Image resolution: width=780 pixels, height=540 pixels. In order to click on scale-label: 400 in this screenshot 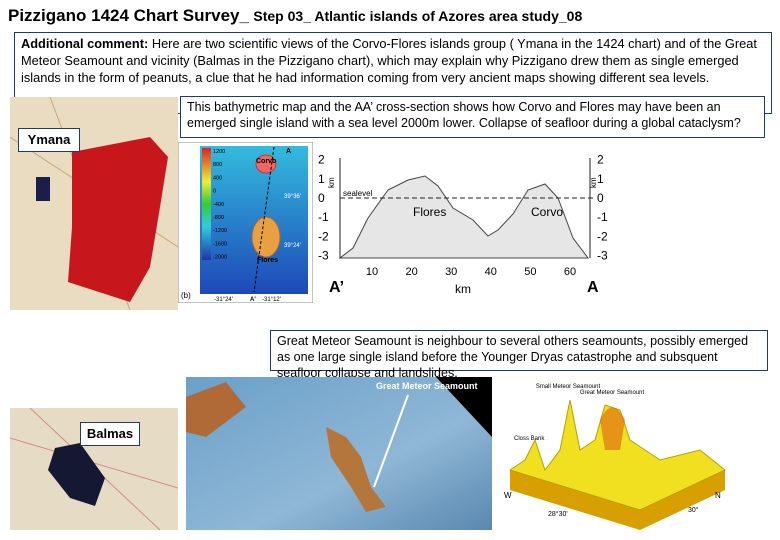, I will do `click(217, 178)`.